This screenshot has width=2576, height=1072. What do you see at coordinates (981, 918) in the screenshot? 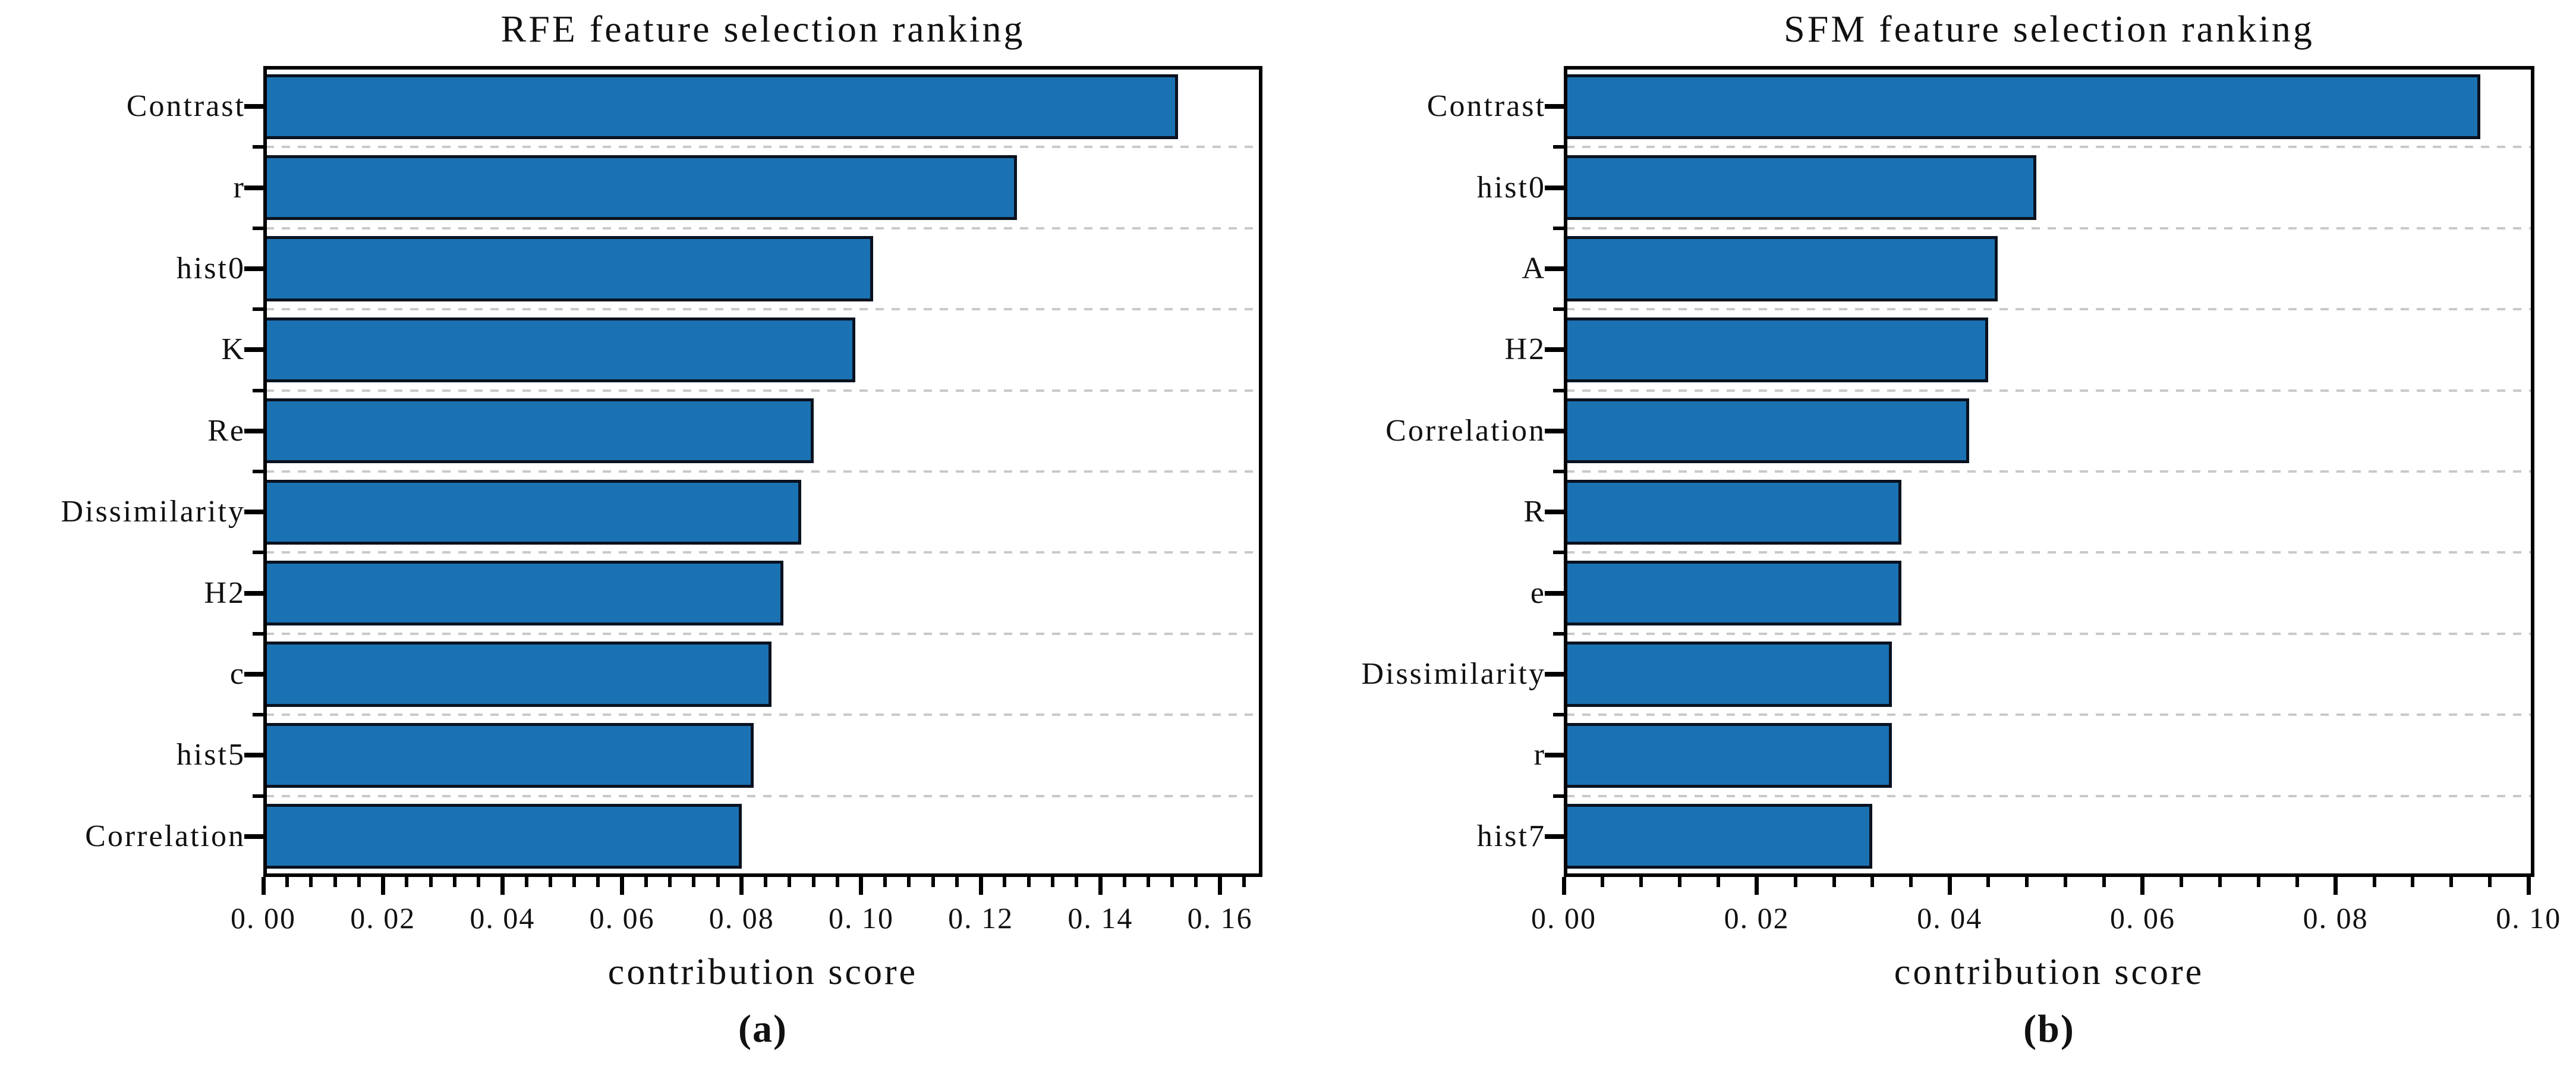
I see `x-tick-label: 0. 12` at bounding box center [981, 918].